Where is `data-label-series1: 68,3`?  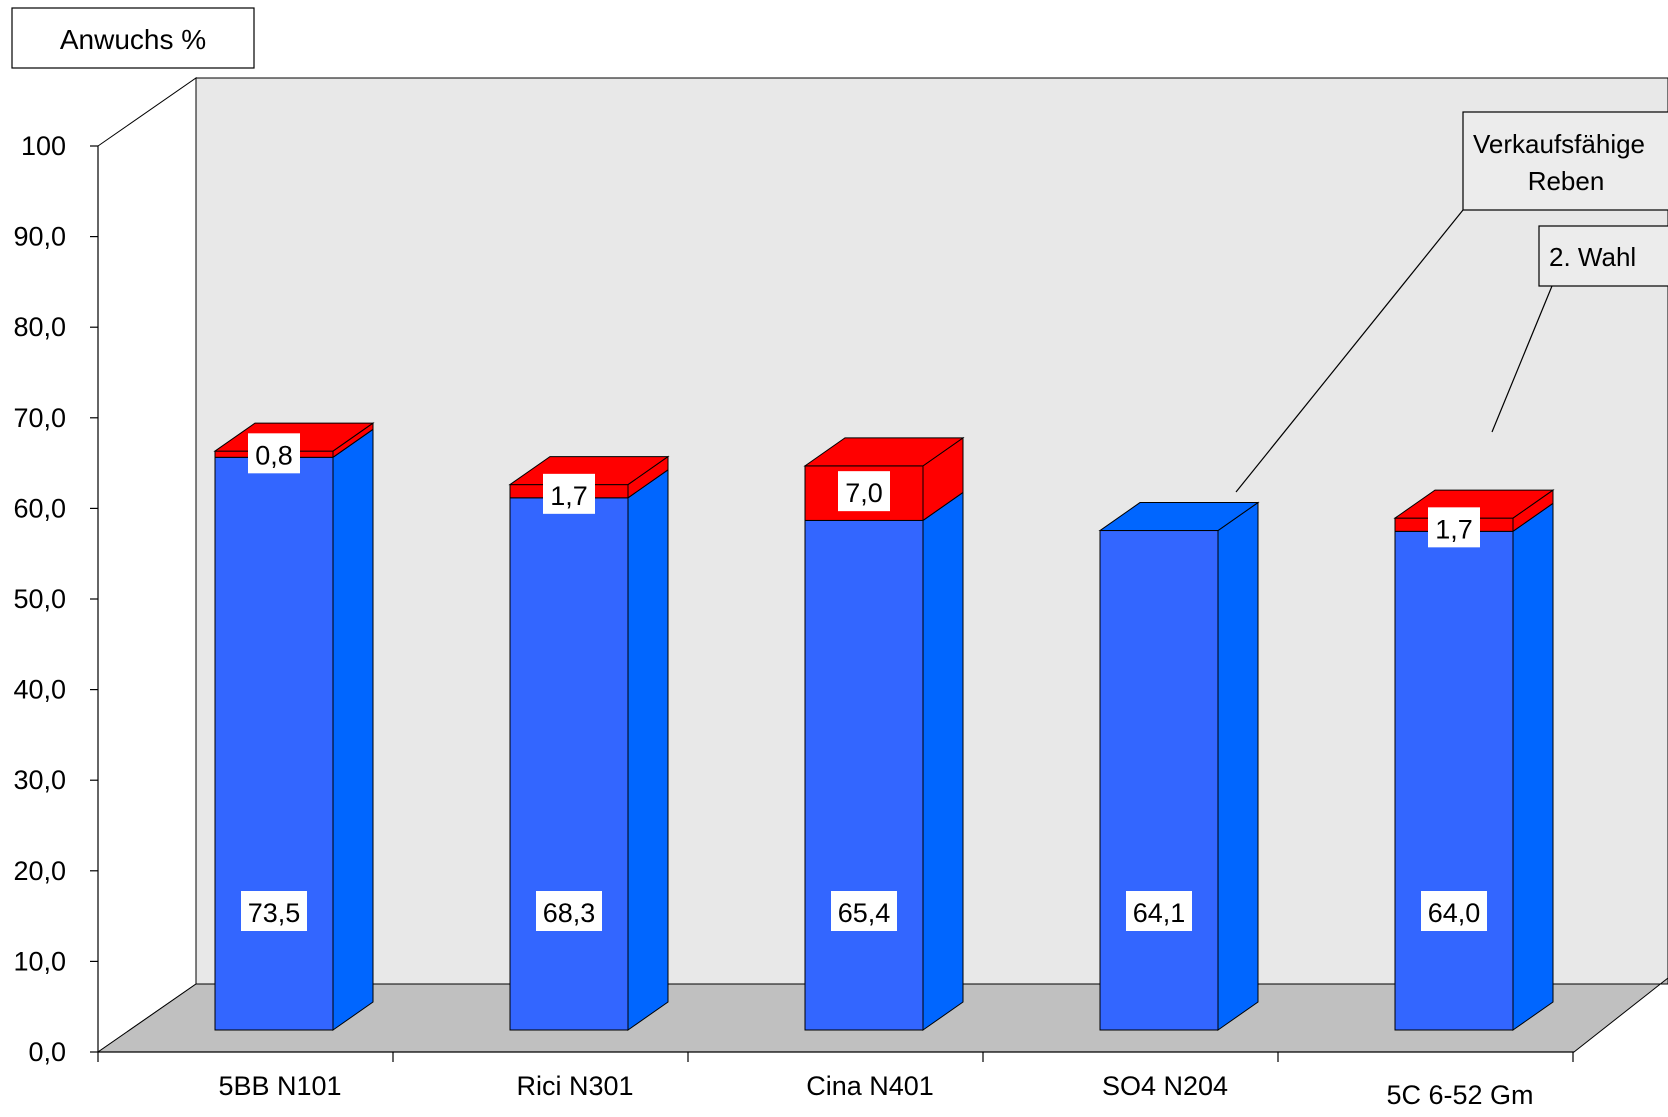
data-label-series1: 68,3 is located at coordinates (569, 913).